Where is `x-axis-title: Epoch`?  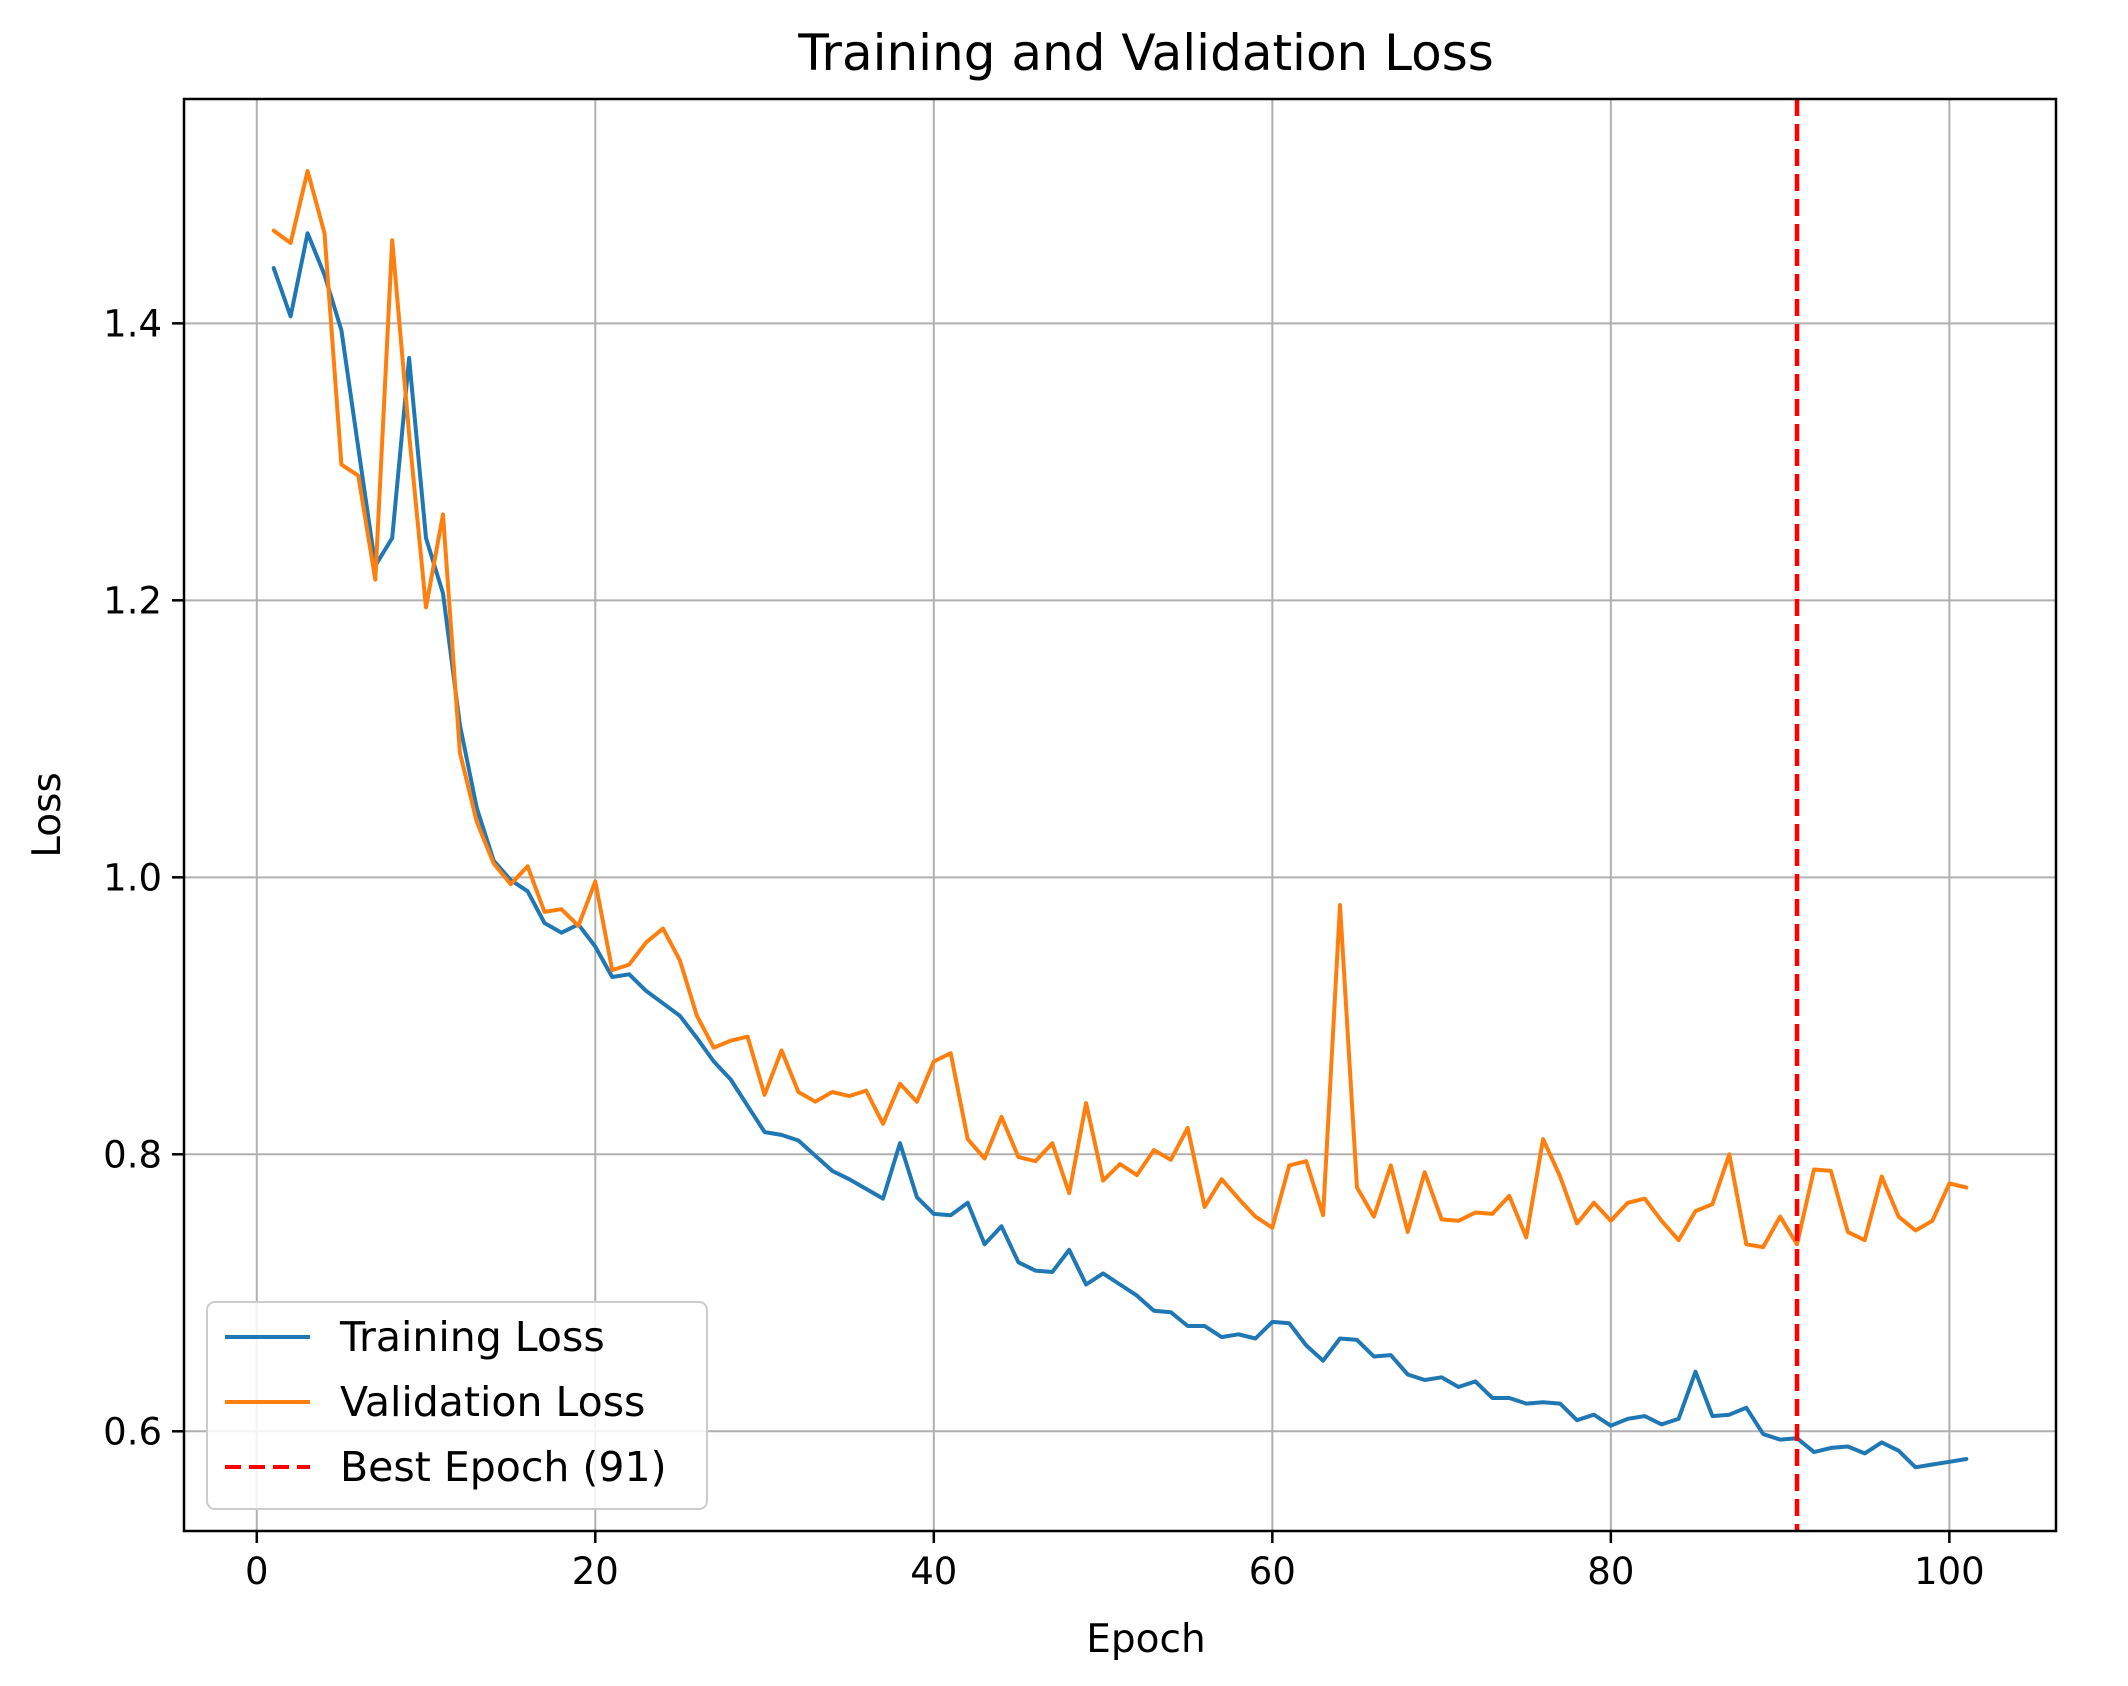
x-axis-title: Epoch is located at coordinates (1145, 1639).